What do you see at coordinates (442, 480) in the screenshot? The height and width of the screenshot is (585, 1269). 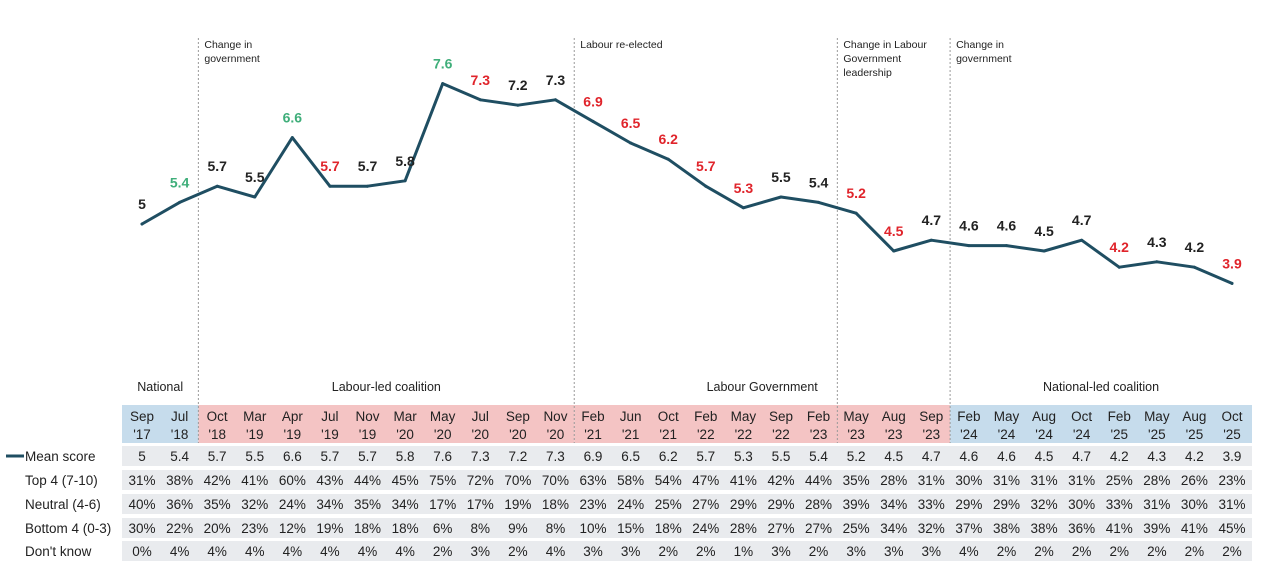 I see `table-cell: 75%` at bounding box center [442, 480].